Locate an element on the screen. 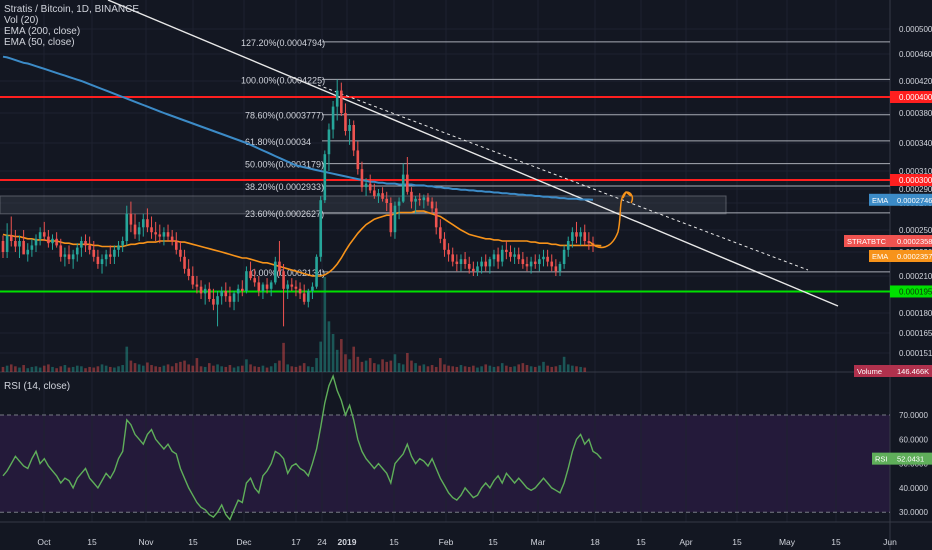 Image resolution: width=932 pixels, height=550 pixels. fib-level-label: 78.60%(0.0003777) is located at coordinates (284, 116).